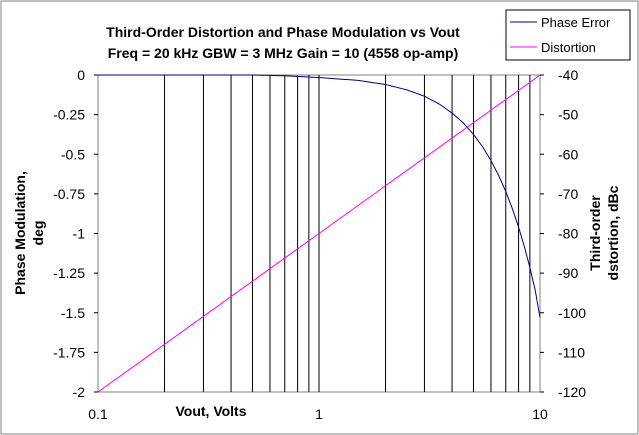 The image size is (639, 435). What do you see at coordinates (568, 273) in the screenshot?
I see `y-right-tick-label: -90` at bounding box center [568, 273].